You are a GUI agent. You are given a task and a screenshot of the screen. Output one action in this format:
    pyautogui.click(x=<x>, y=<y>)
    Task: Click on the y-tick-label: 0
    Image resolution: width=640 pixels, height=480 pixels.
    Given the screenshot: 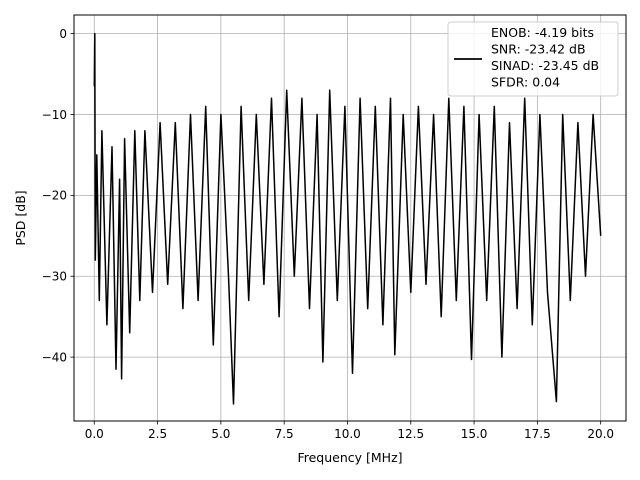 What is the action you would take?
    pyautogui.click(x=63, y=34)
    